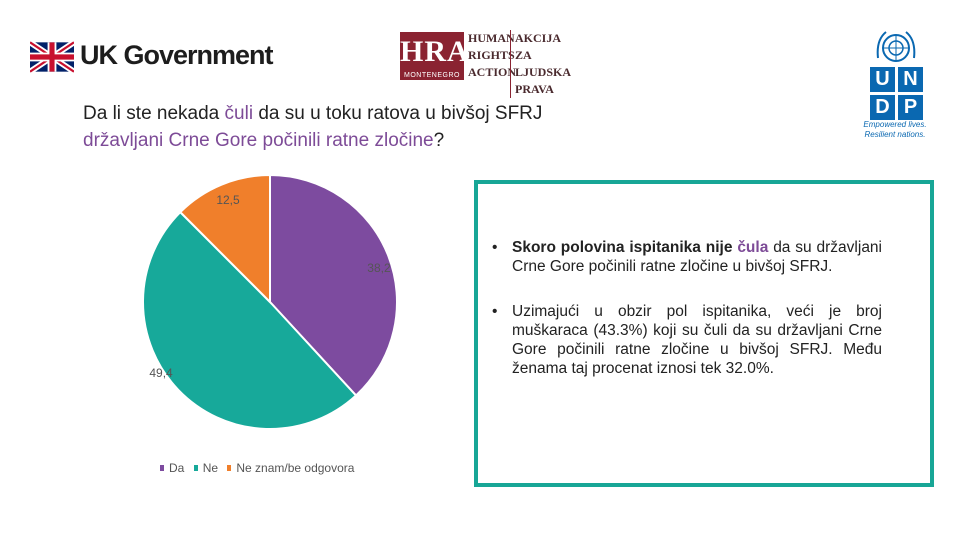 Image resolution: width=960 pixels, height=540 pixels. Describe the element at coordinates (625, 247) in the screenshot. I see `bullet-1-bold-text: Skoro polovina ispitanika nije` at that location.